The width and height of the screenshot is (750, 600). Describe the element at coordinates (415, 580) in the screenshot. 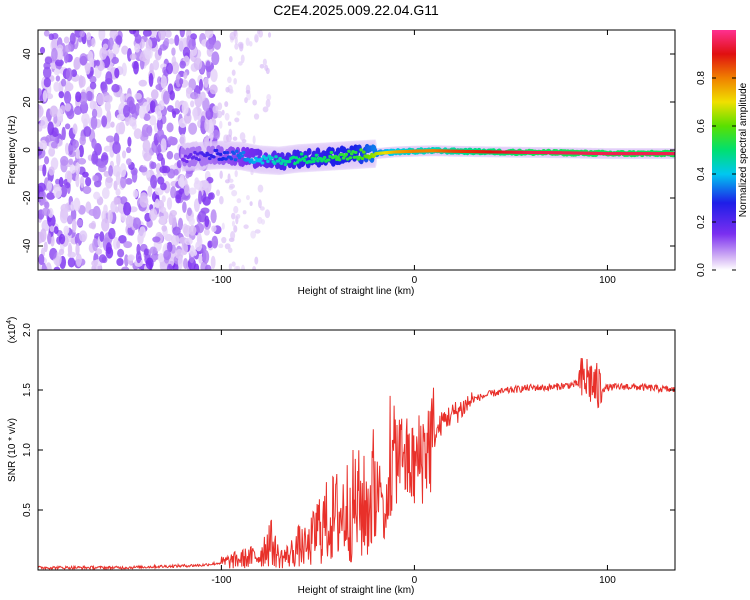

I see `x-tick-label: 0` at that location.